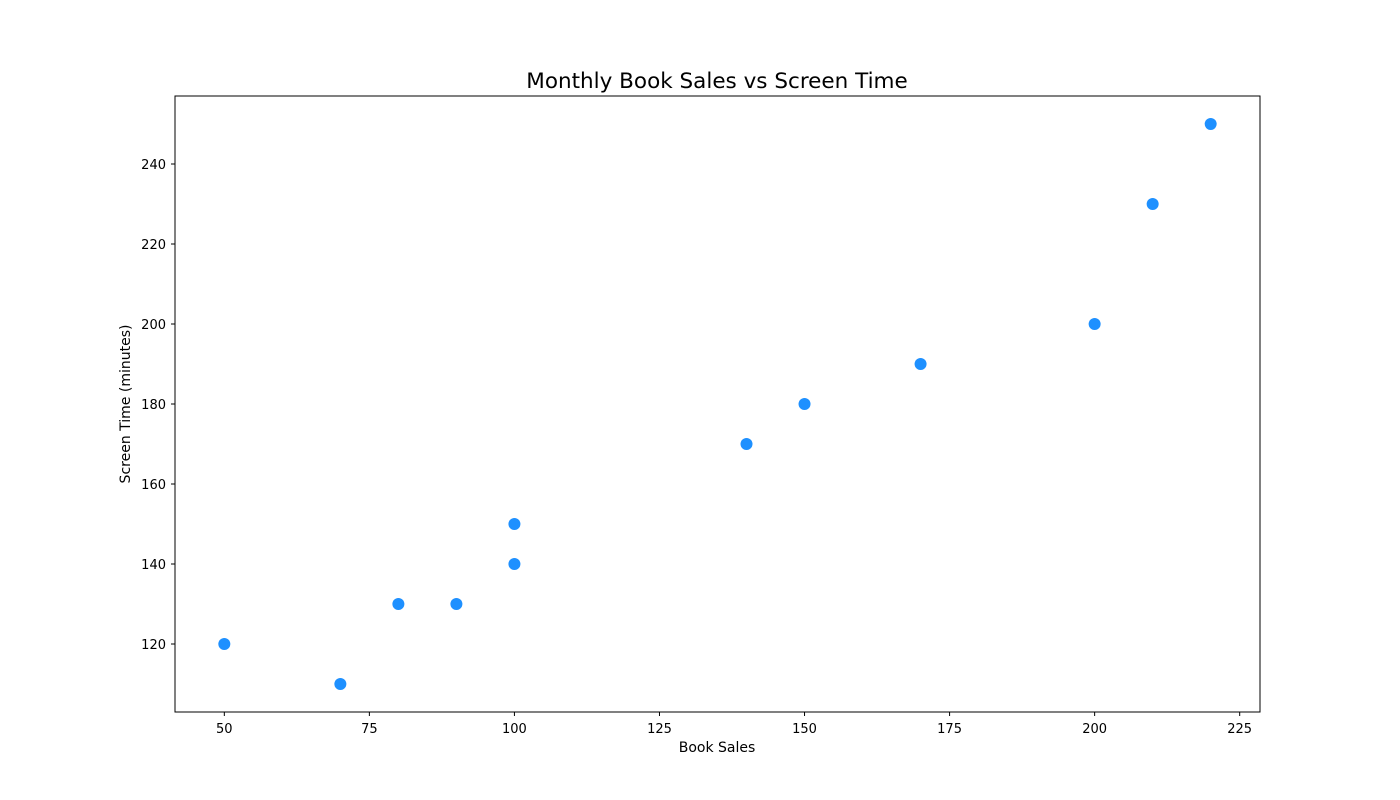 The height and width of the screenshot is (800, 1400). What do you see at coordinates (716, 81) in the screenshot?
I see `chart-title: Monthly Book Sales vs Screen Time` at bounding box center [716, 81].